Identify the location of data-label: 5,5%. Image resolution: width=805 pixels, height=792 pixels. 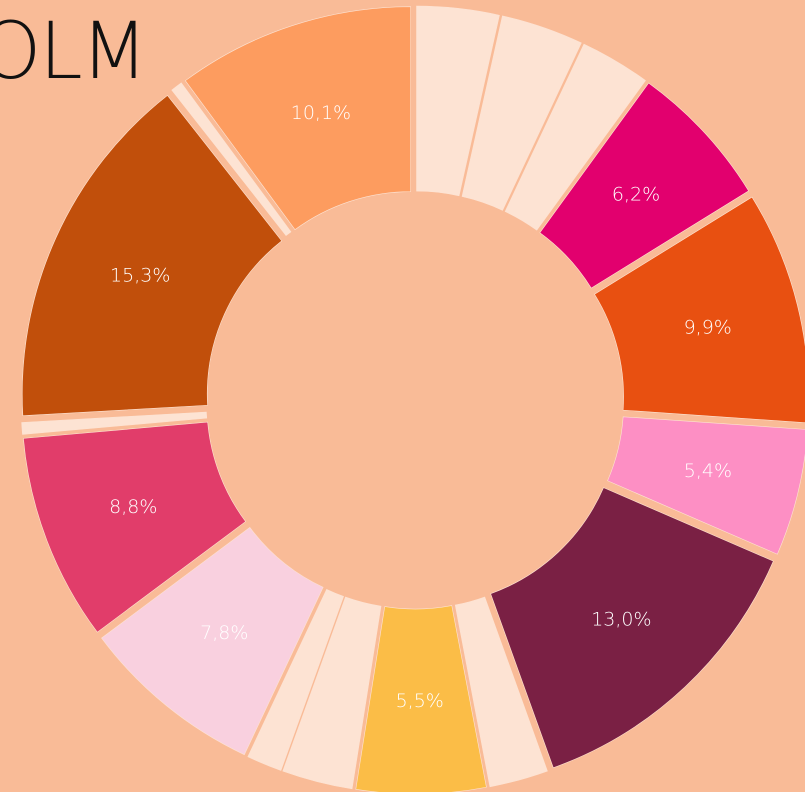
(420, 701).